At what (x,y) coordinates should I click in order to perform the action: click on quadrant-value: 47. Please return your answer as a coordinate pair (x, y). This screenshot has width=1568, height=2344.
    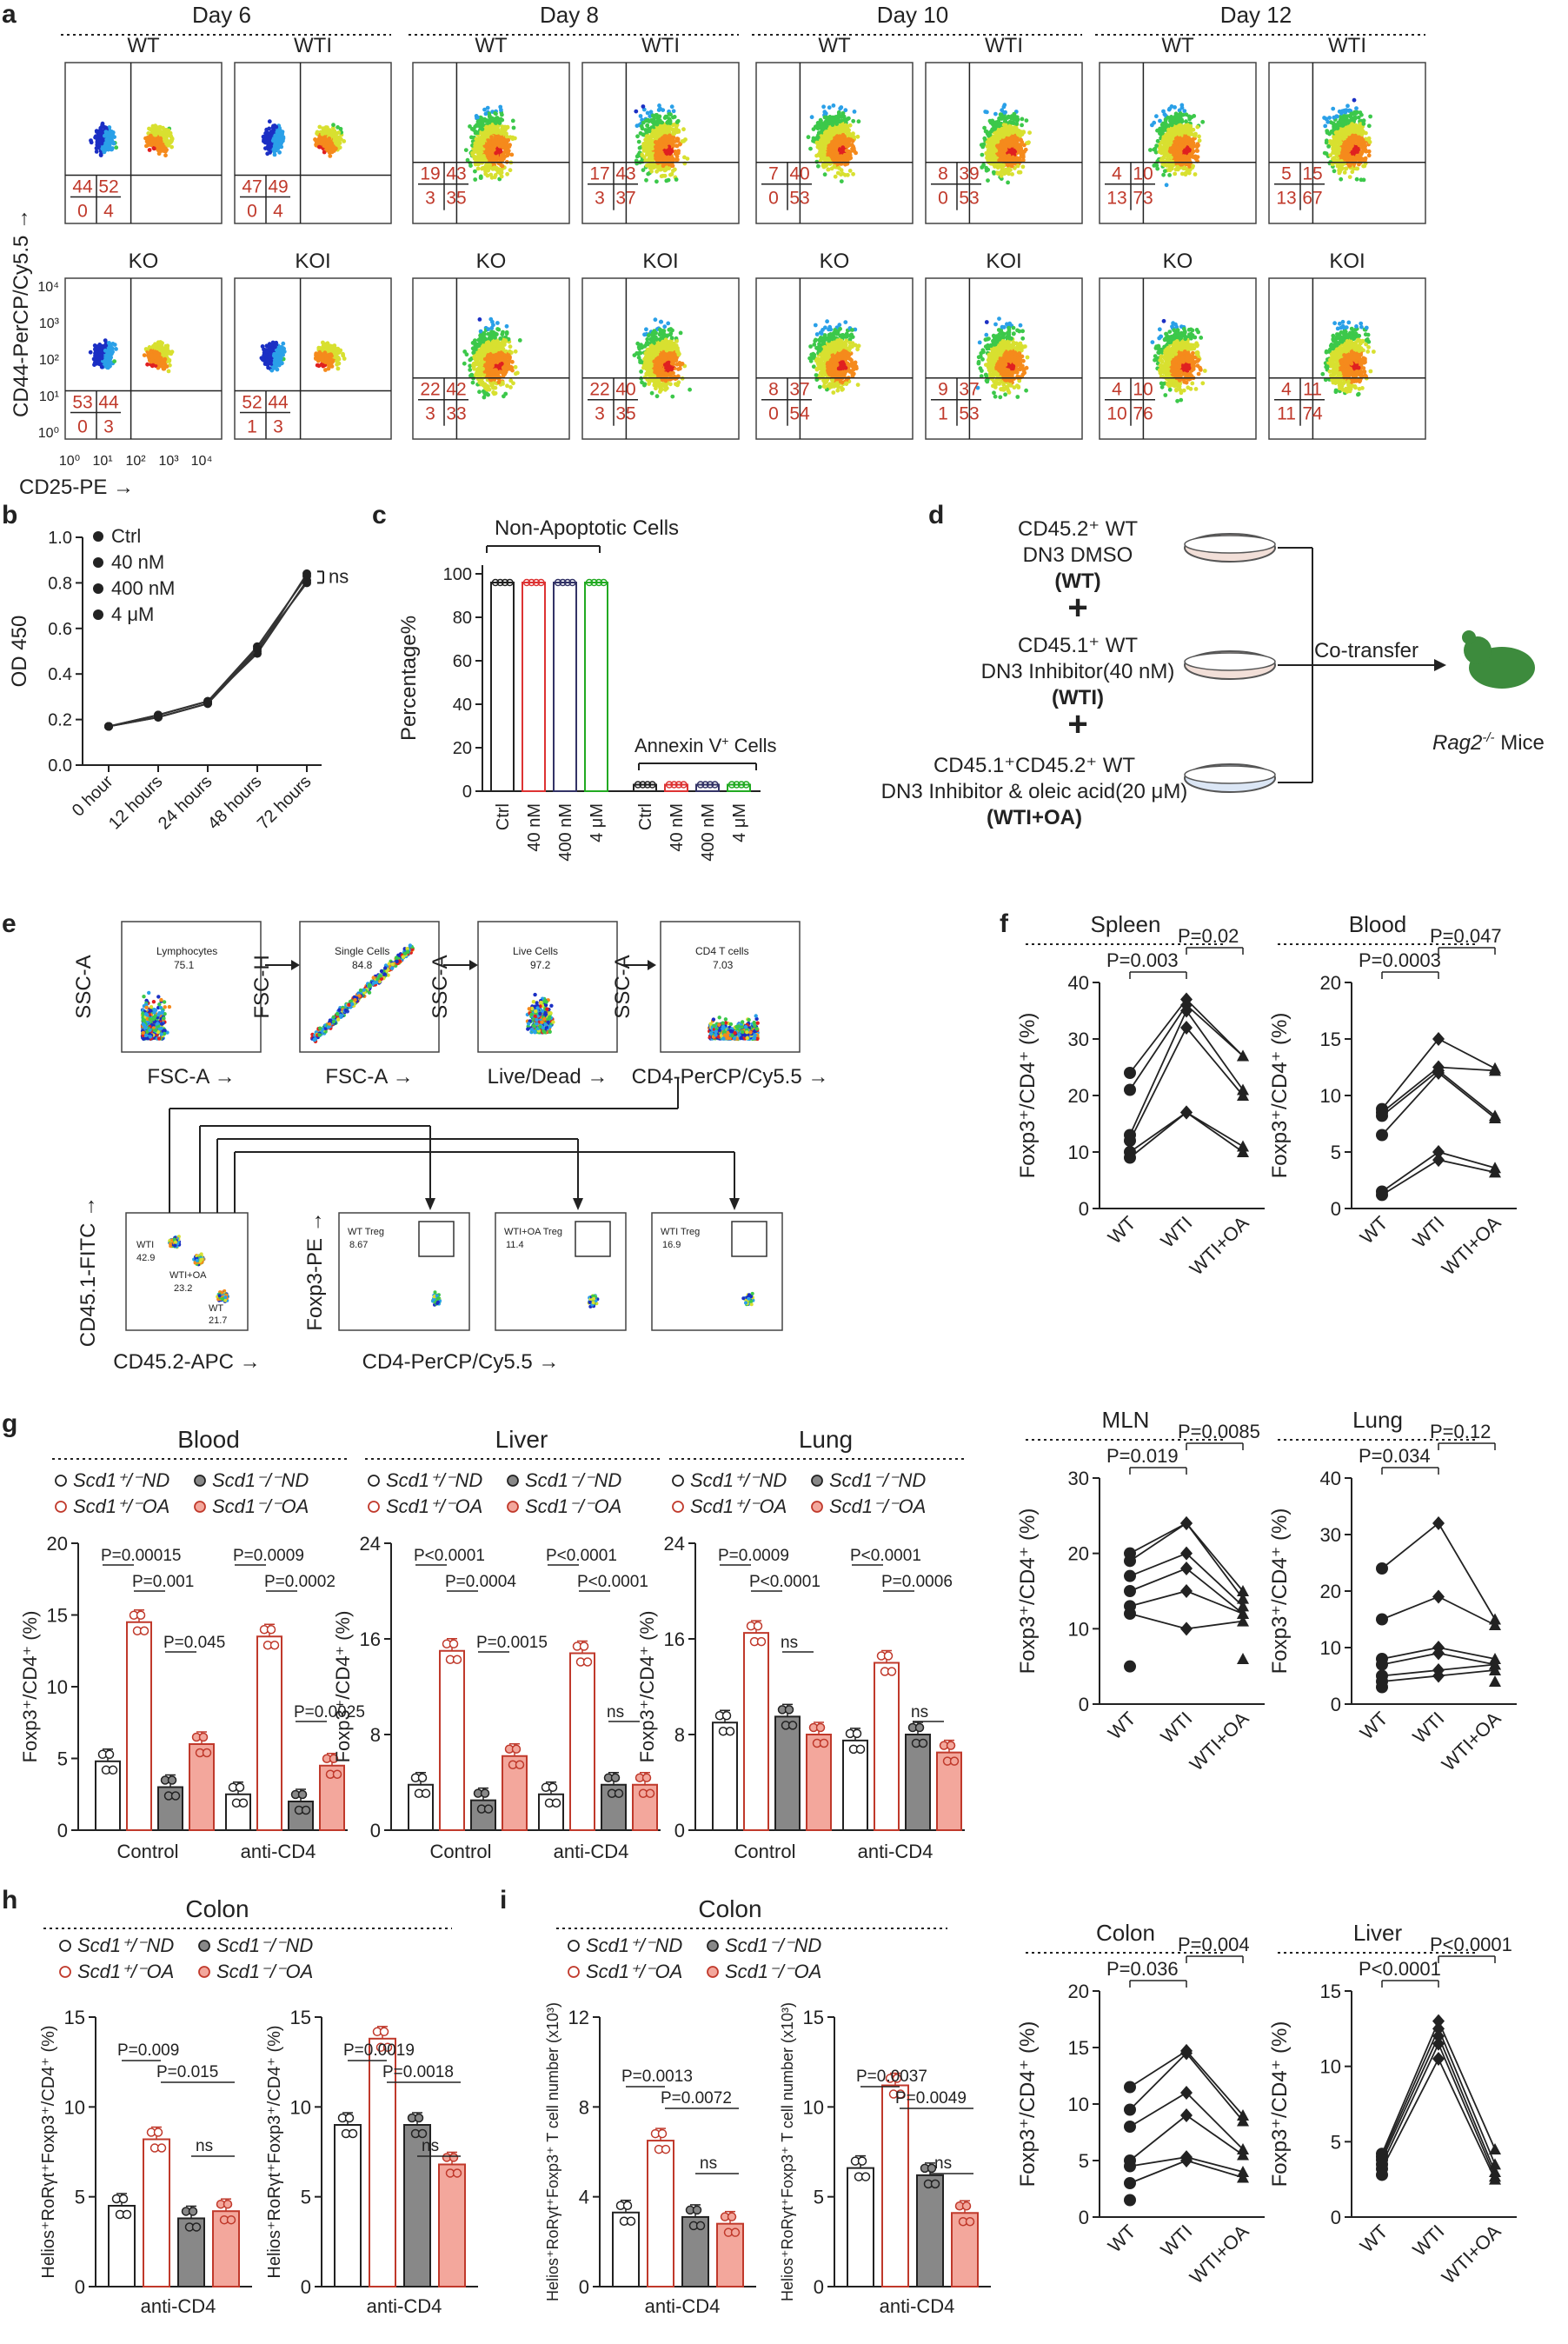
    Looking at the image, I should click on (252, 187).